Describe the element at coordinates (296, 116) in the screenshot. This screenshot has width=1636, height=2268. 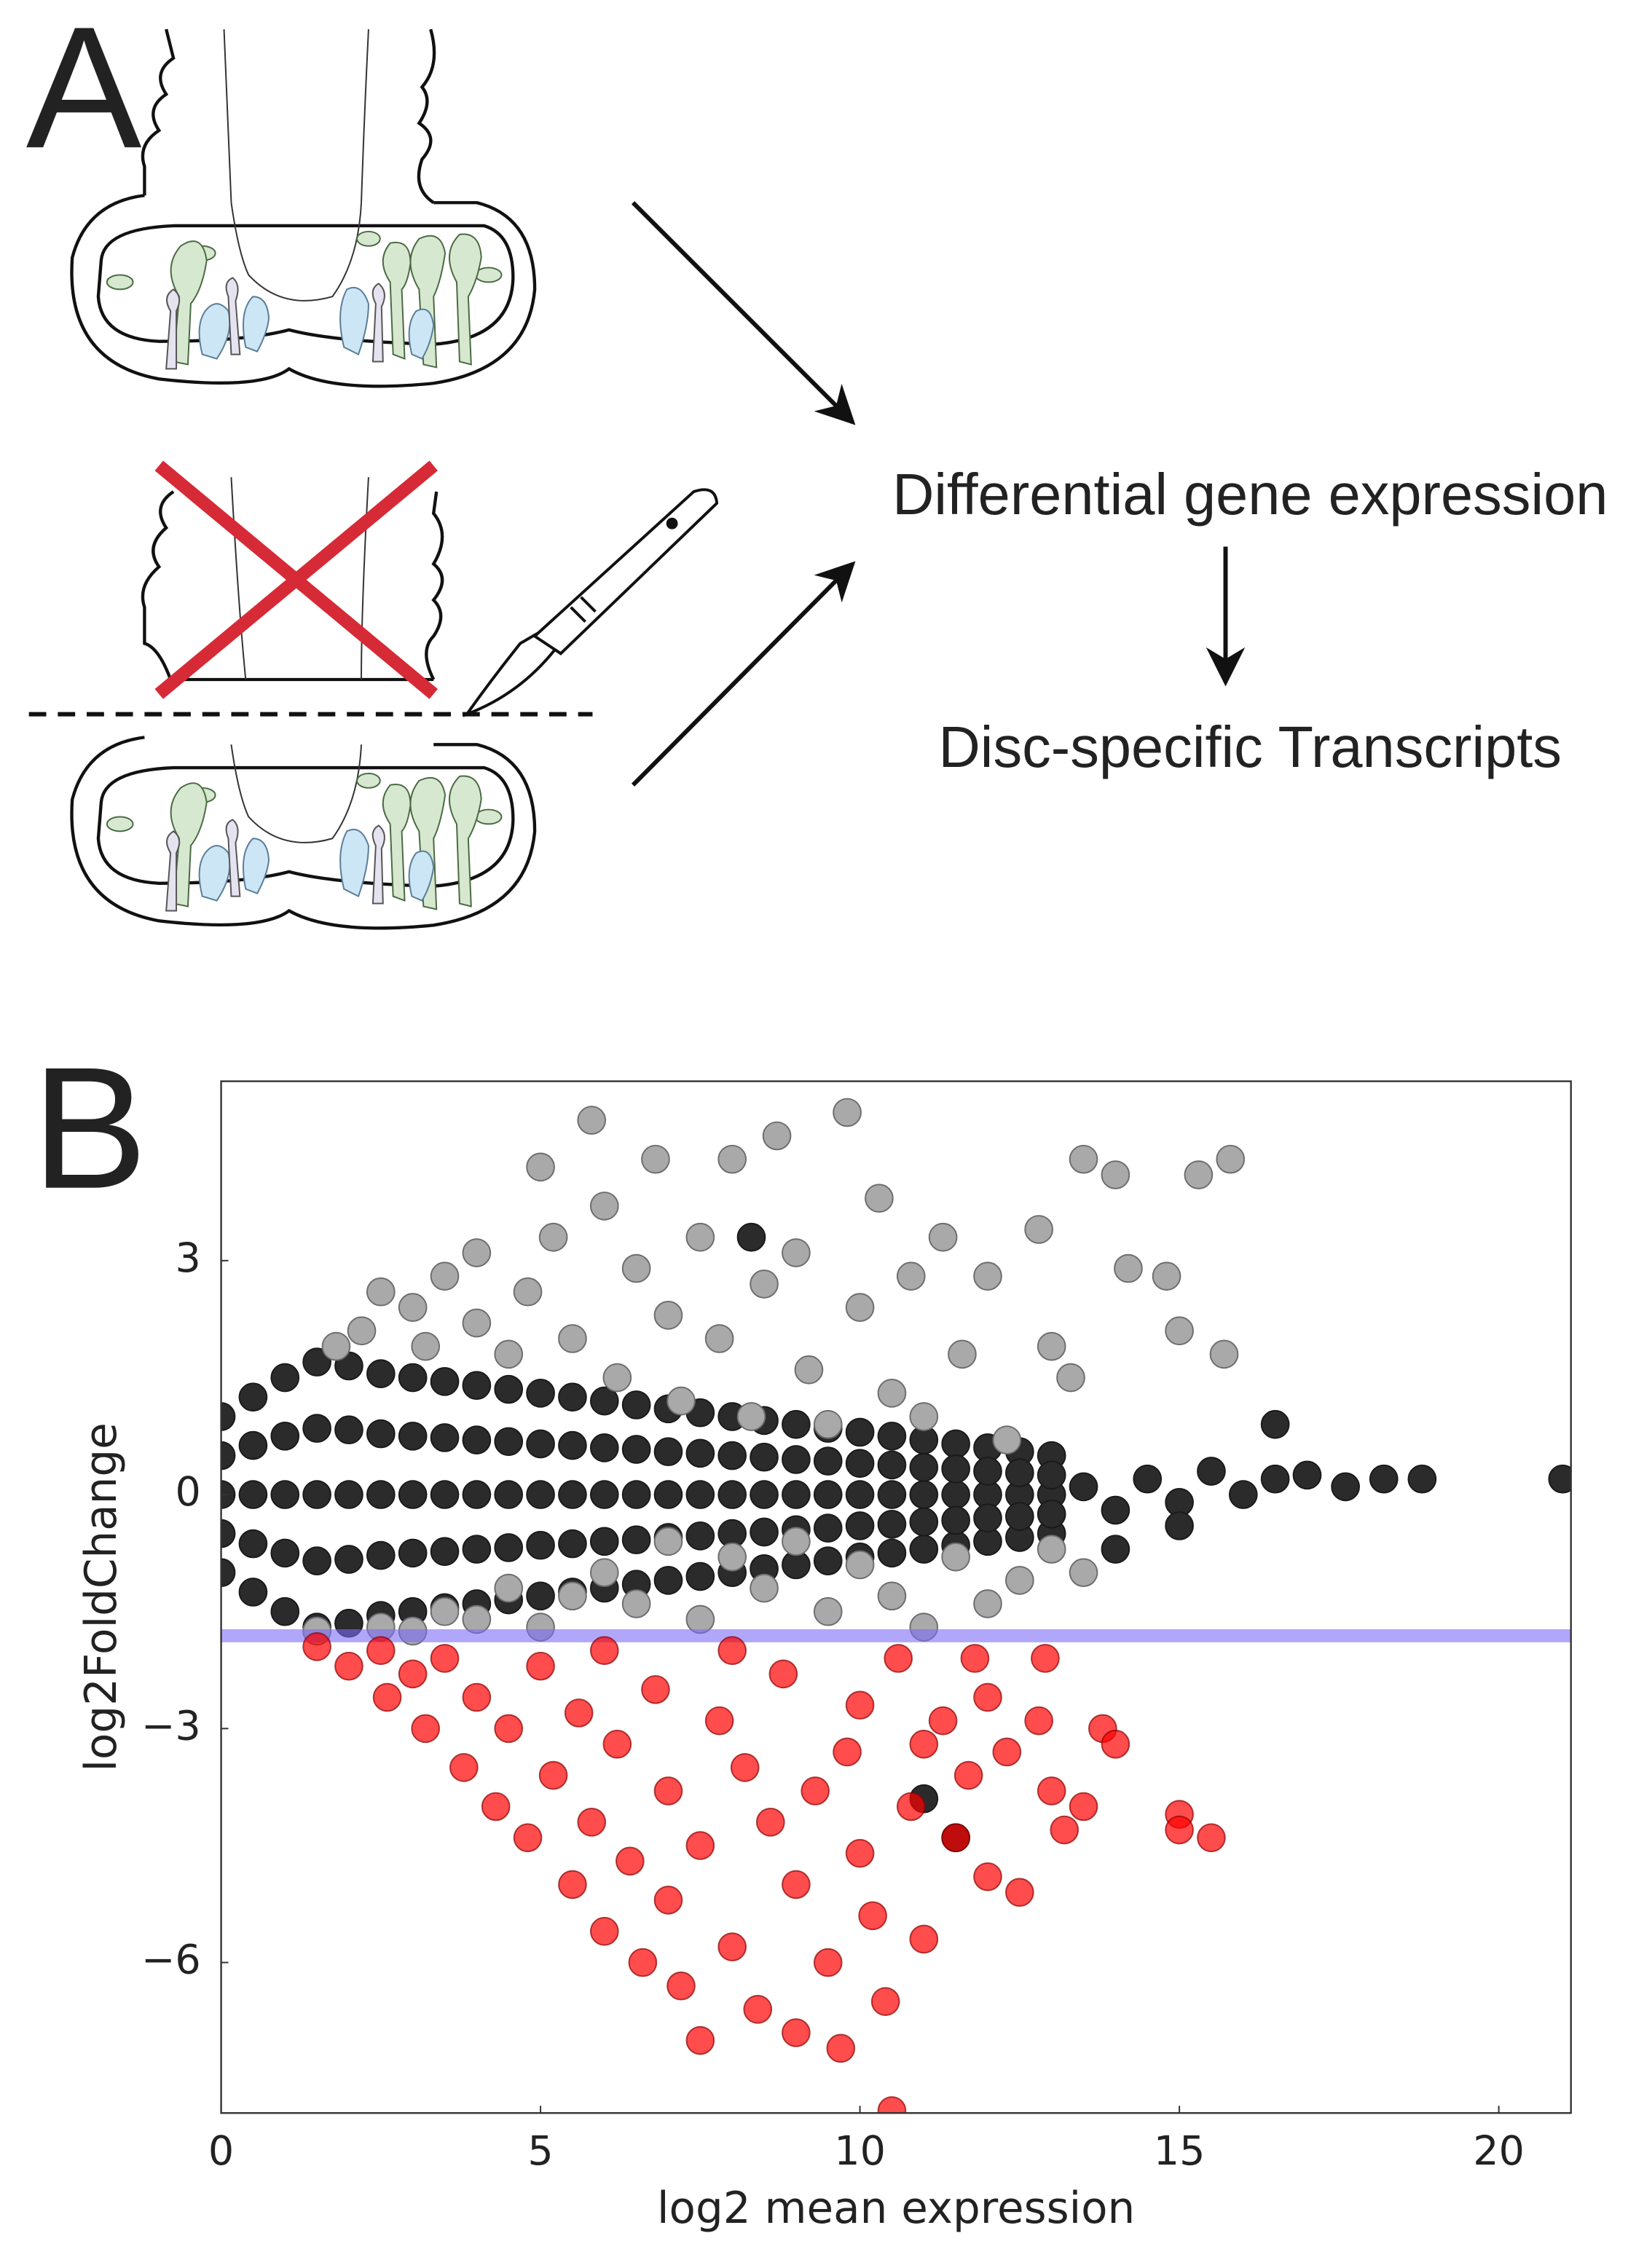
I see `stalk-lumen` at that location.